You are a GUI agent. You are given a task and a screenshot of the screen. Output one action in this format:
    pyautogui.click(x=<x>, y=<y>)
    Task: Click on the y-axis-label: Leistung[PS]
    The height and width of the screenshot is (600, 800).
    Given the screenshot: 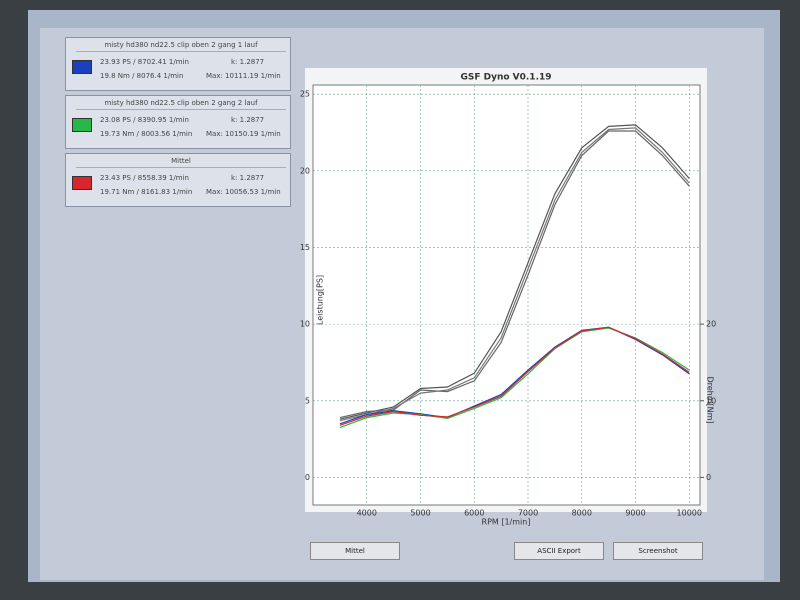 What is the action you would take?
    pyautogui.click(x=320, y=300)
    